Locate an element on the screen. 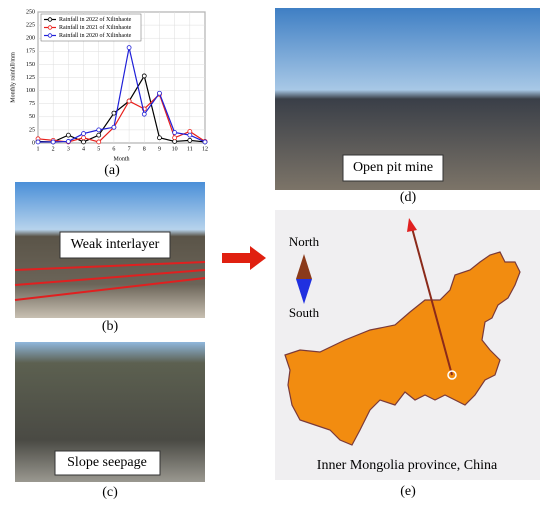  y-tick-label: 250 is located at coordinates (30, 12).